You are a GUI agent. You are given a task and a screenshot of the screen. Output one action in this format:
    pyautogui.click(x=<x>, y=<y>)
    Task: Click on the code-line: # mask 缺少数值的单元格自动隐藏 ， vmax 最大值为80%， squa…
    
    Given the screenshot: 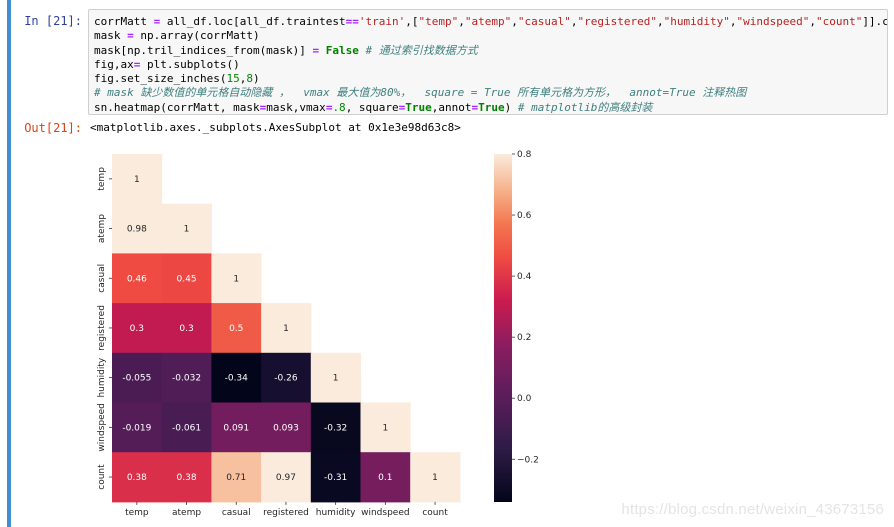 What is the action you would take?
    pyautogui.click(x=490, y=93)
    